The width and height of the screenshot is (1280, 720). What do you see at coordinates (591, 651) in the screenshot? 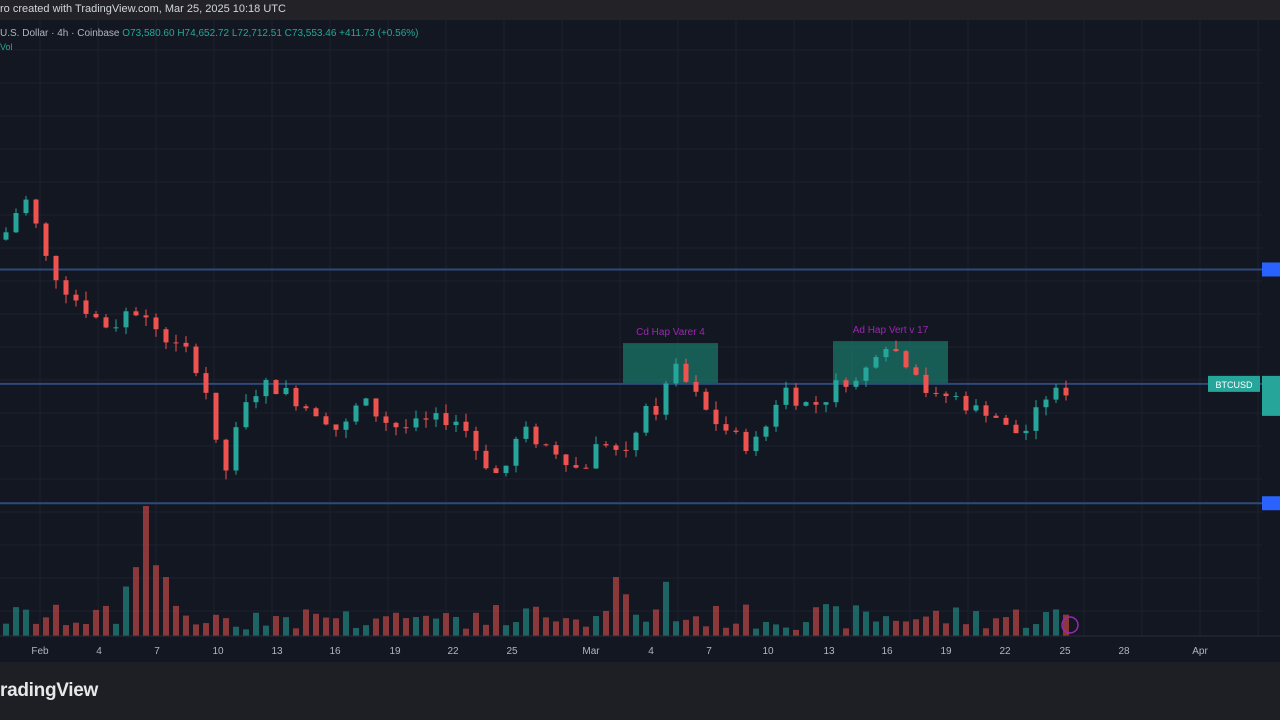
I see `x-tick-label: Mar` at bounding box center [591, 651].